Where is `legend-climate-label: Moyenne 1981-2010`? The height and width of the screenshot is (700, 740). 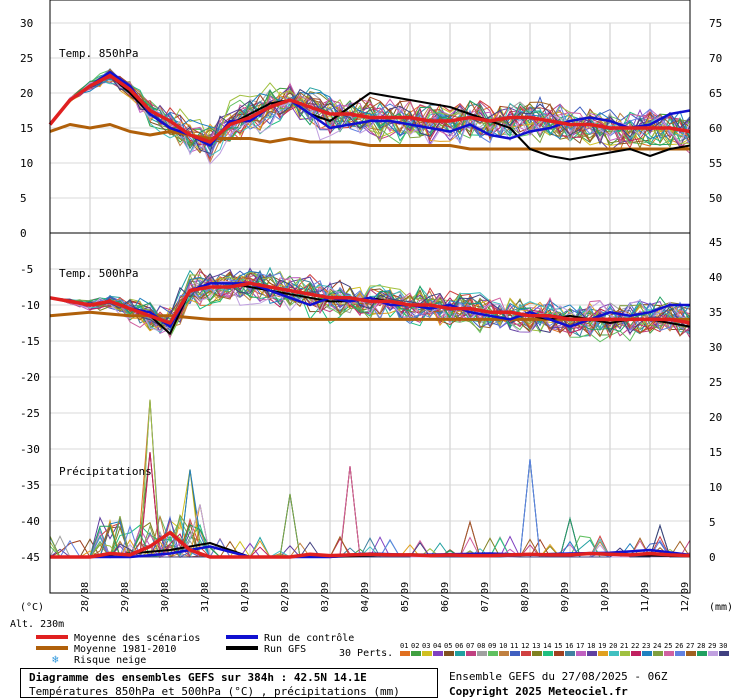 legend-climate-label: Moyenne 1981-2010 is located at coordinates (125, 649).